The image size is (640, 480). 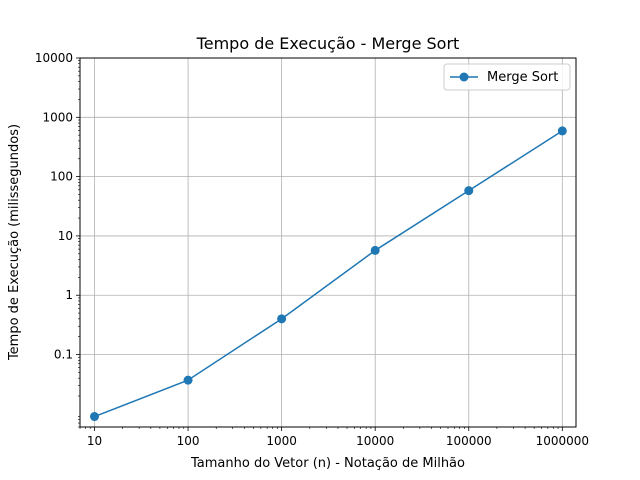 I want to click on chart-title: Tempo de Execução - Merge Sort, so click(x=328, y=43).